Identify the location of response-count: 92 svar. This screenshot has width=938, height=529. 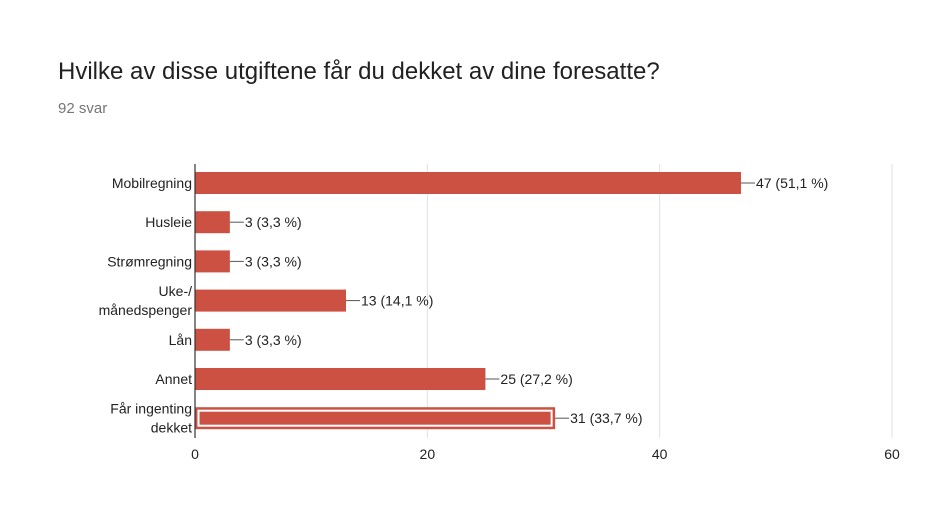
(83, 108).